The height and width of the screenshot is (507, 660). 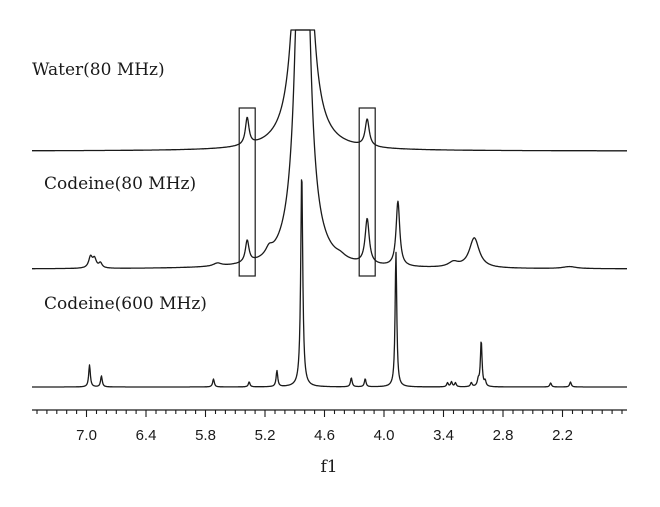 What do you see at coordinates (443, 435) in the screenshot?
I see `x-tick-label: 3.4` at bounding box center [443, 435].